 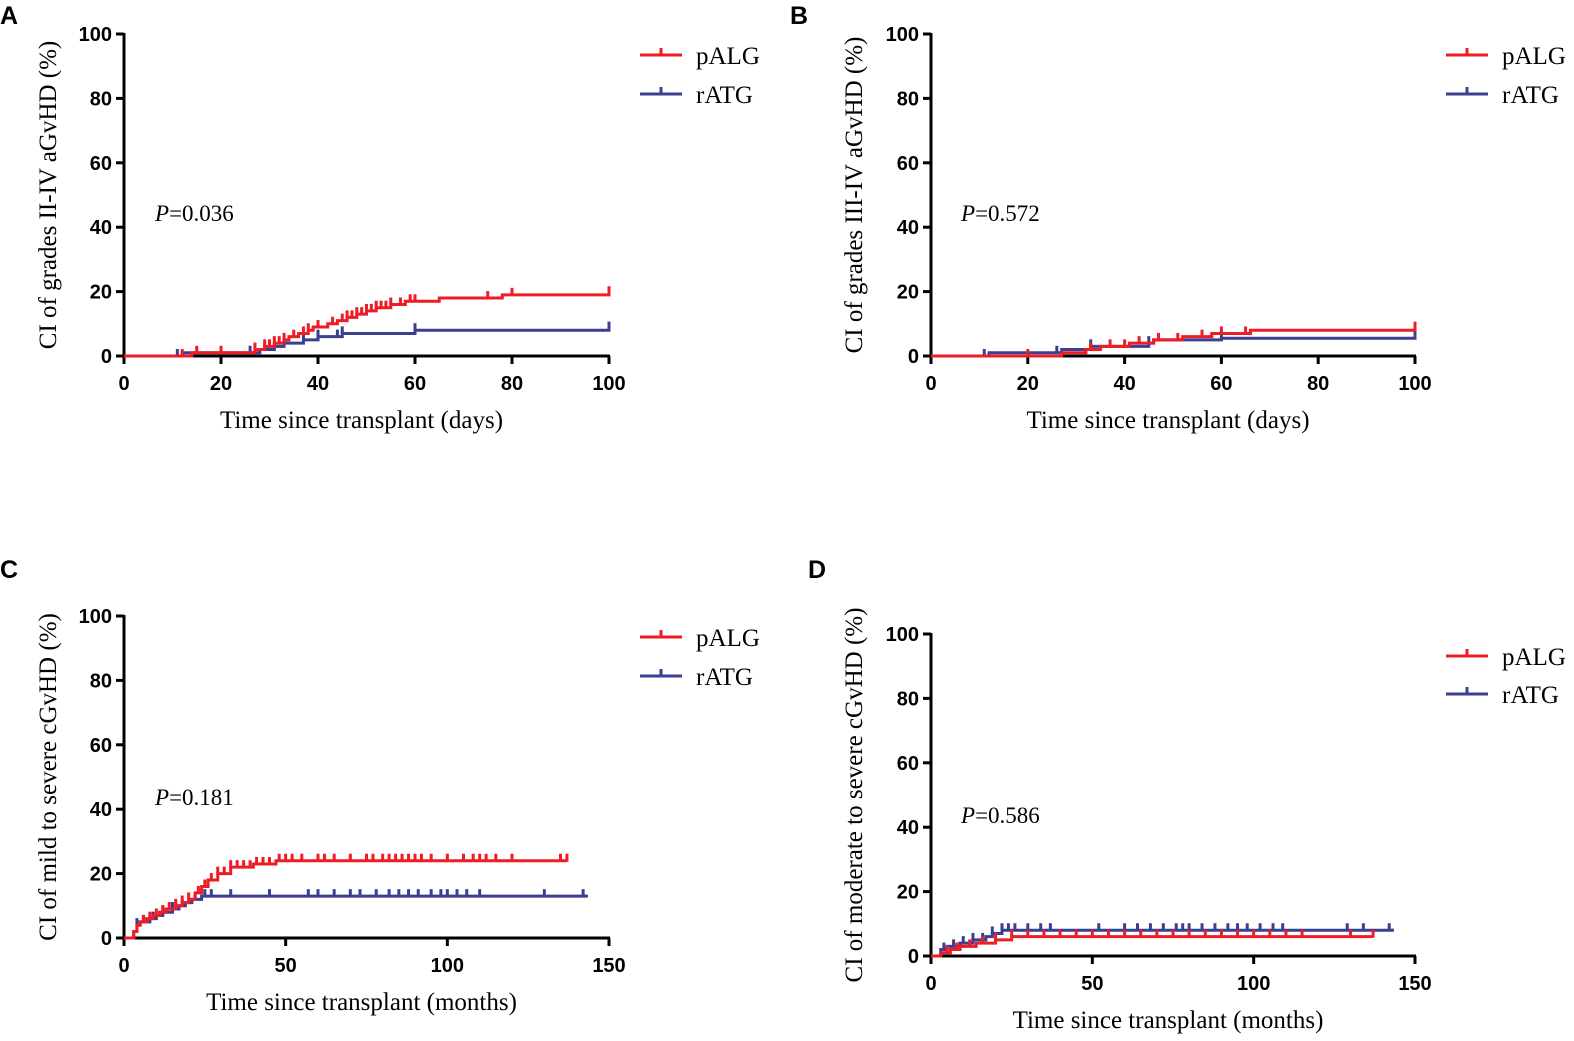 What do you see at coordinates (9, 16) in the screenshot?
I see `panel-letter: A` at bounding box center [9, 16].